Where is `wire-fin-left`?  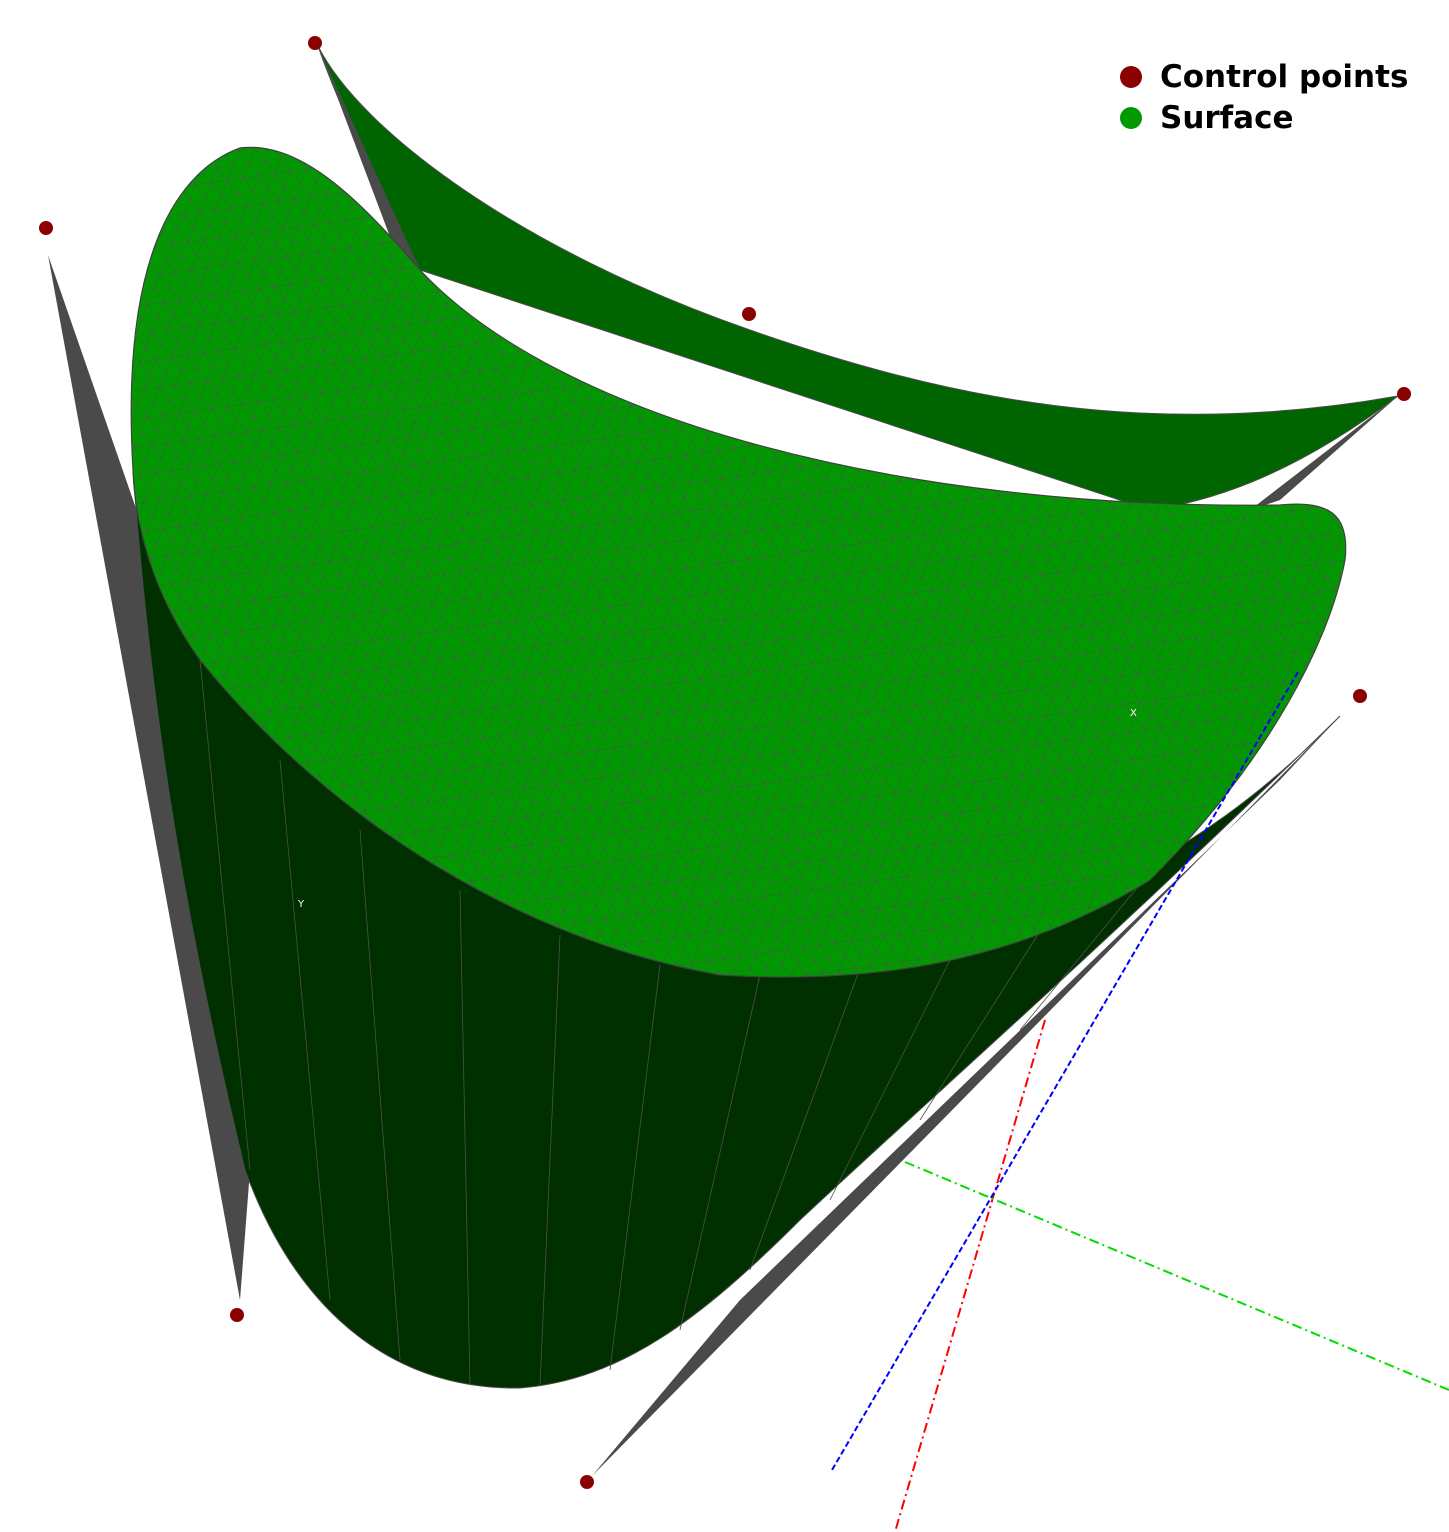 wire-fin-left is located at coordinates (149, 777).